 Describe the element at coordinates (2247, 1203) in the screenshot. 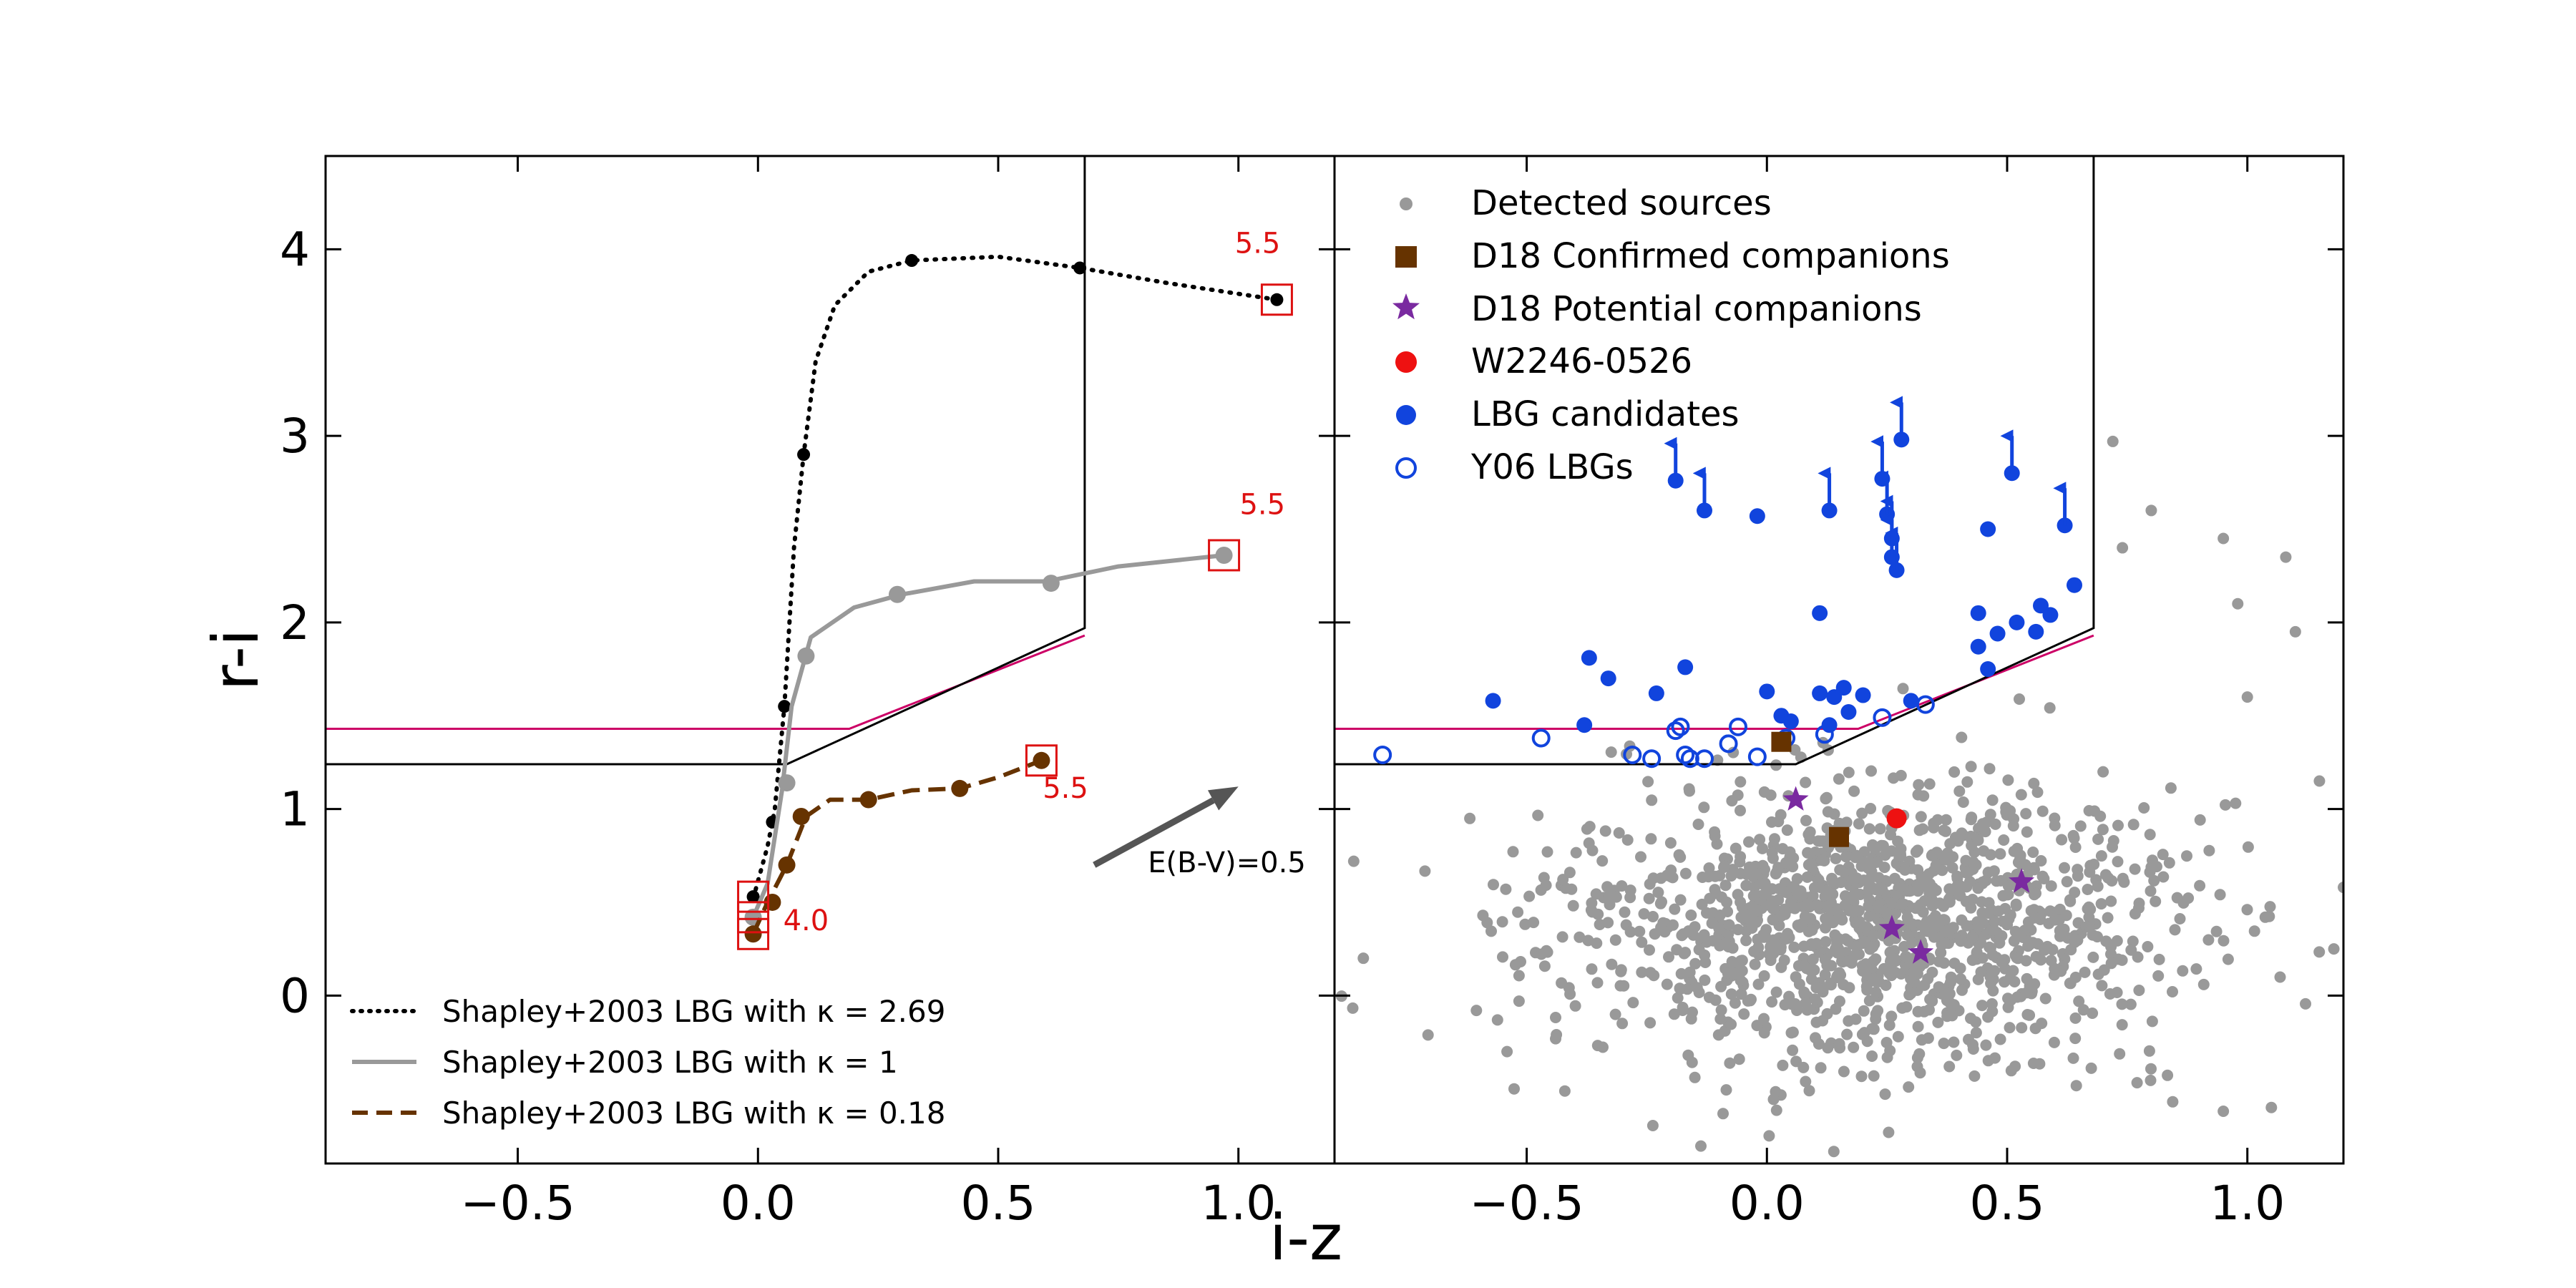

I see `x-tick-label: 1.0` at that location.